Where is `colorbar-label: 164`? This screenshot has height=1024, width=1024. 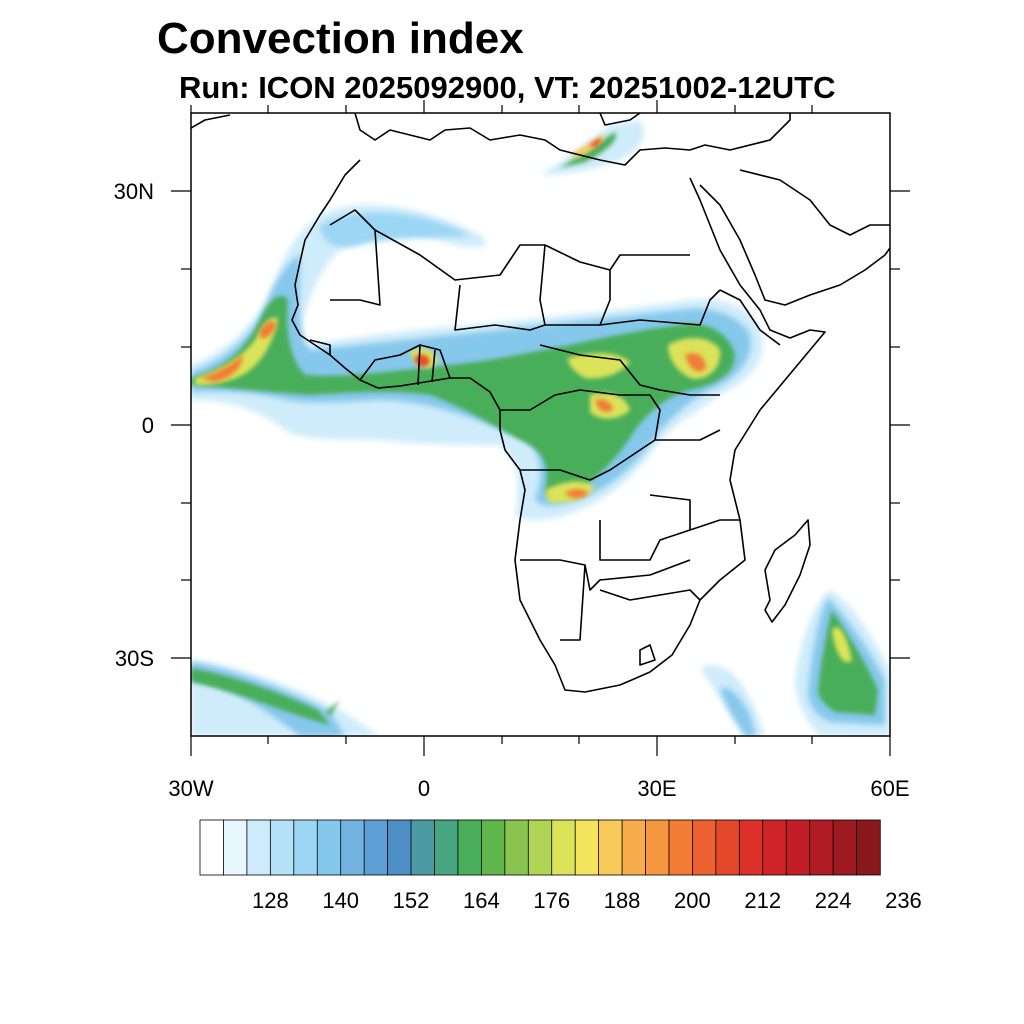
colorbar-label: 164 is located at coordinates (481, 900).